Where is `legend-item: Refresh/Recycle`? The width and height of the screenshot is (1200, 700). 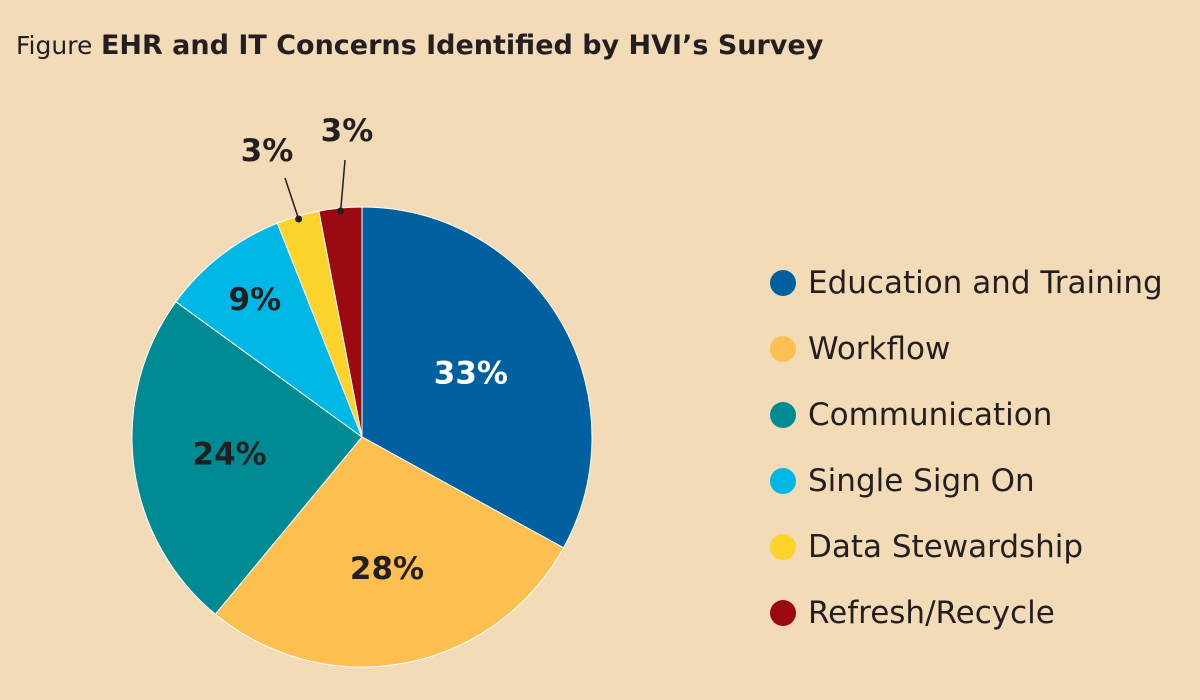 legend-item: Refresh/Recycle is located at coordinates (966, 613).